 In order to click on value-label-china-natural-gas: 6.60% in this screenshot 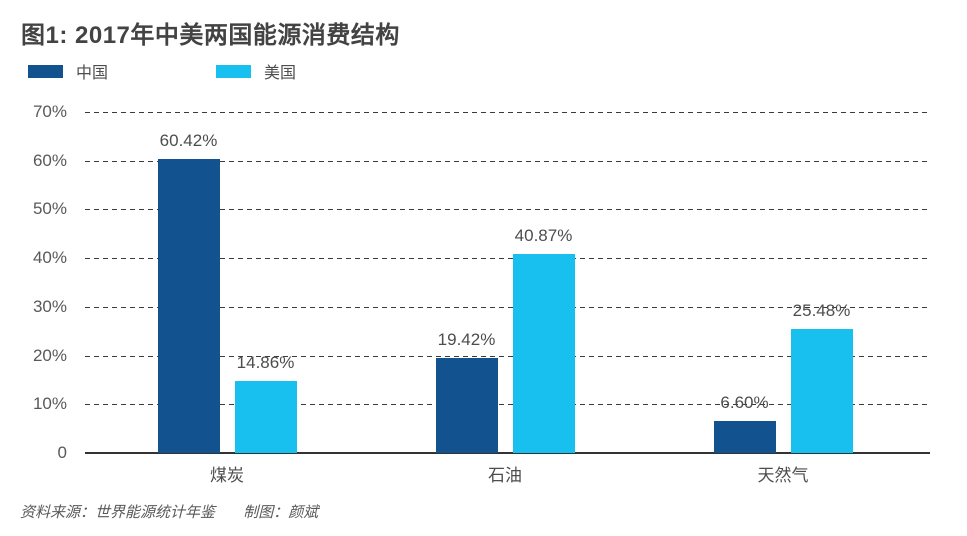, I will do `click(744, 402)`.